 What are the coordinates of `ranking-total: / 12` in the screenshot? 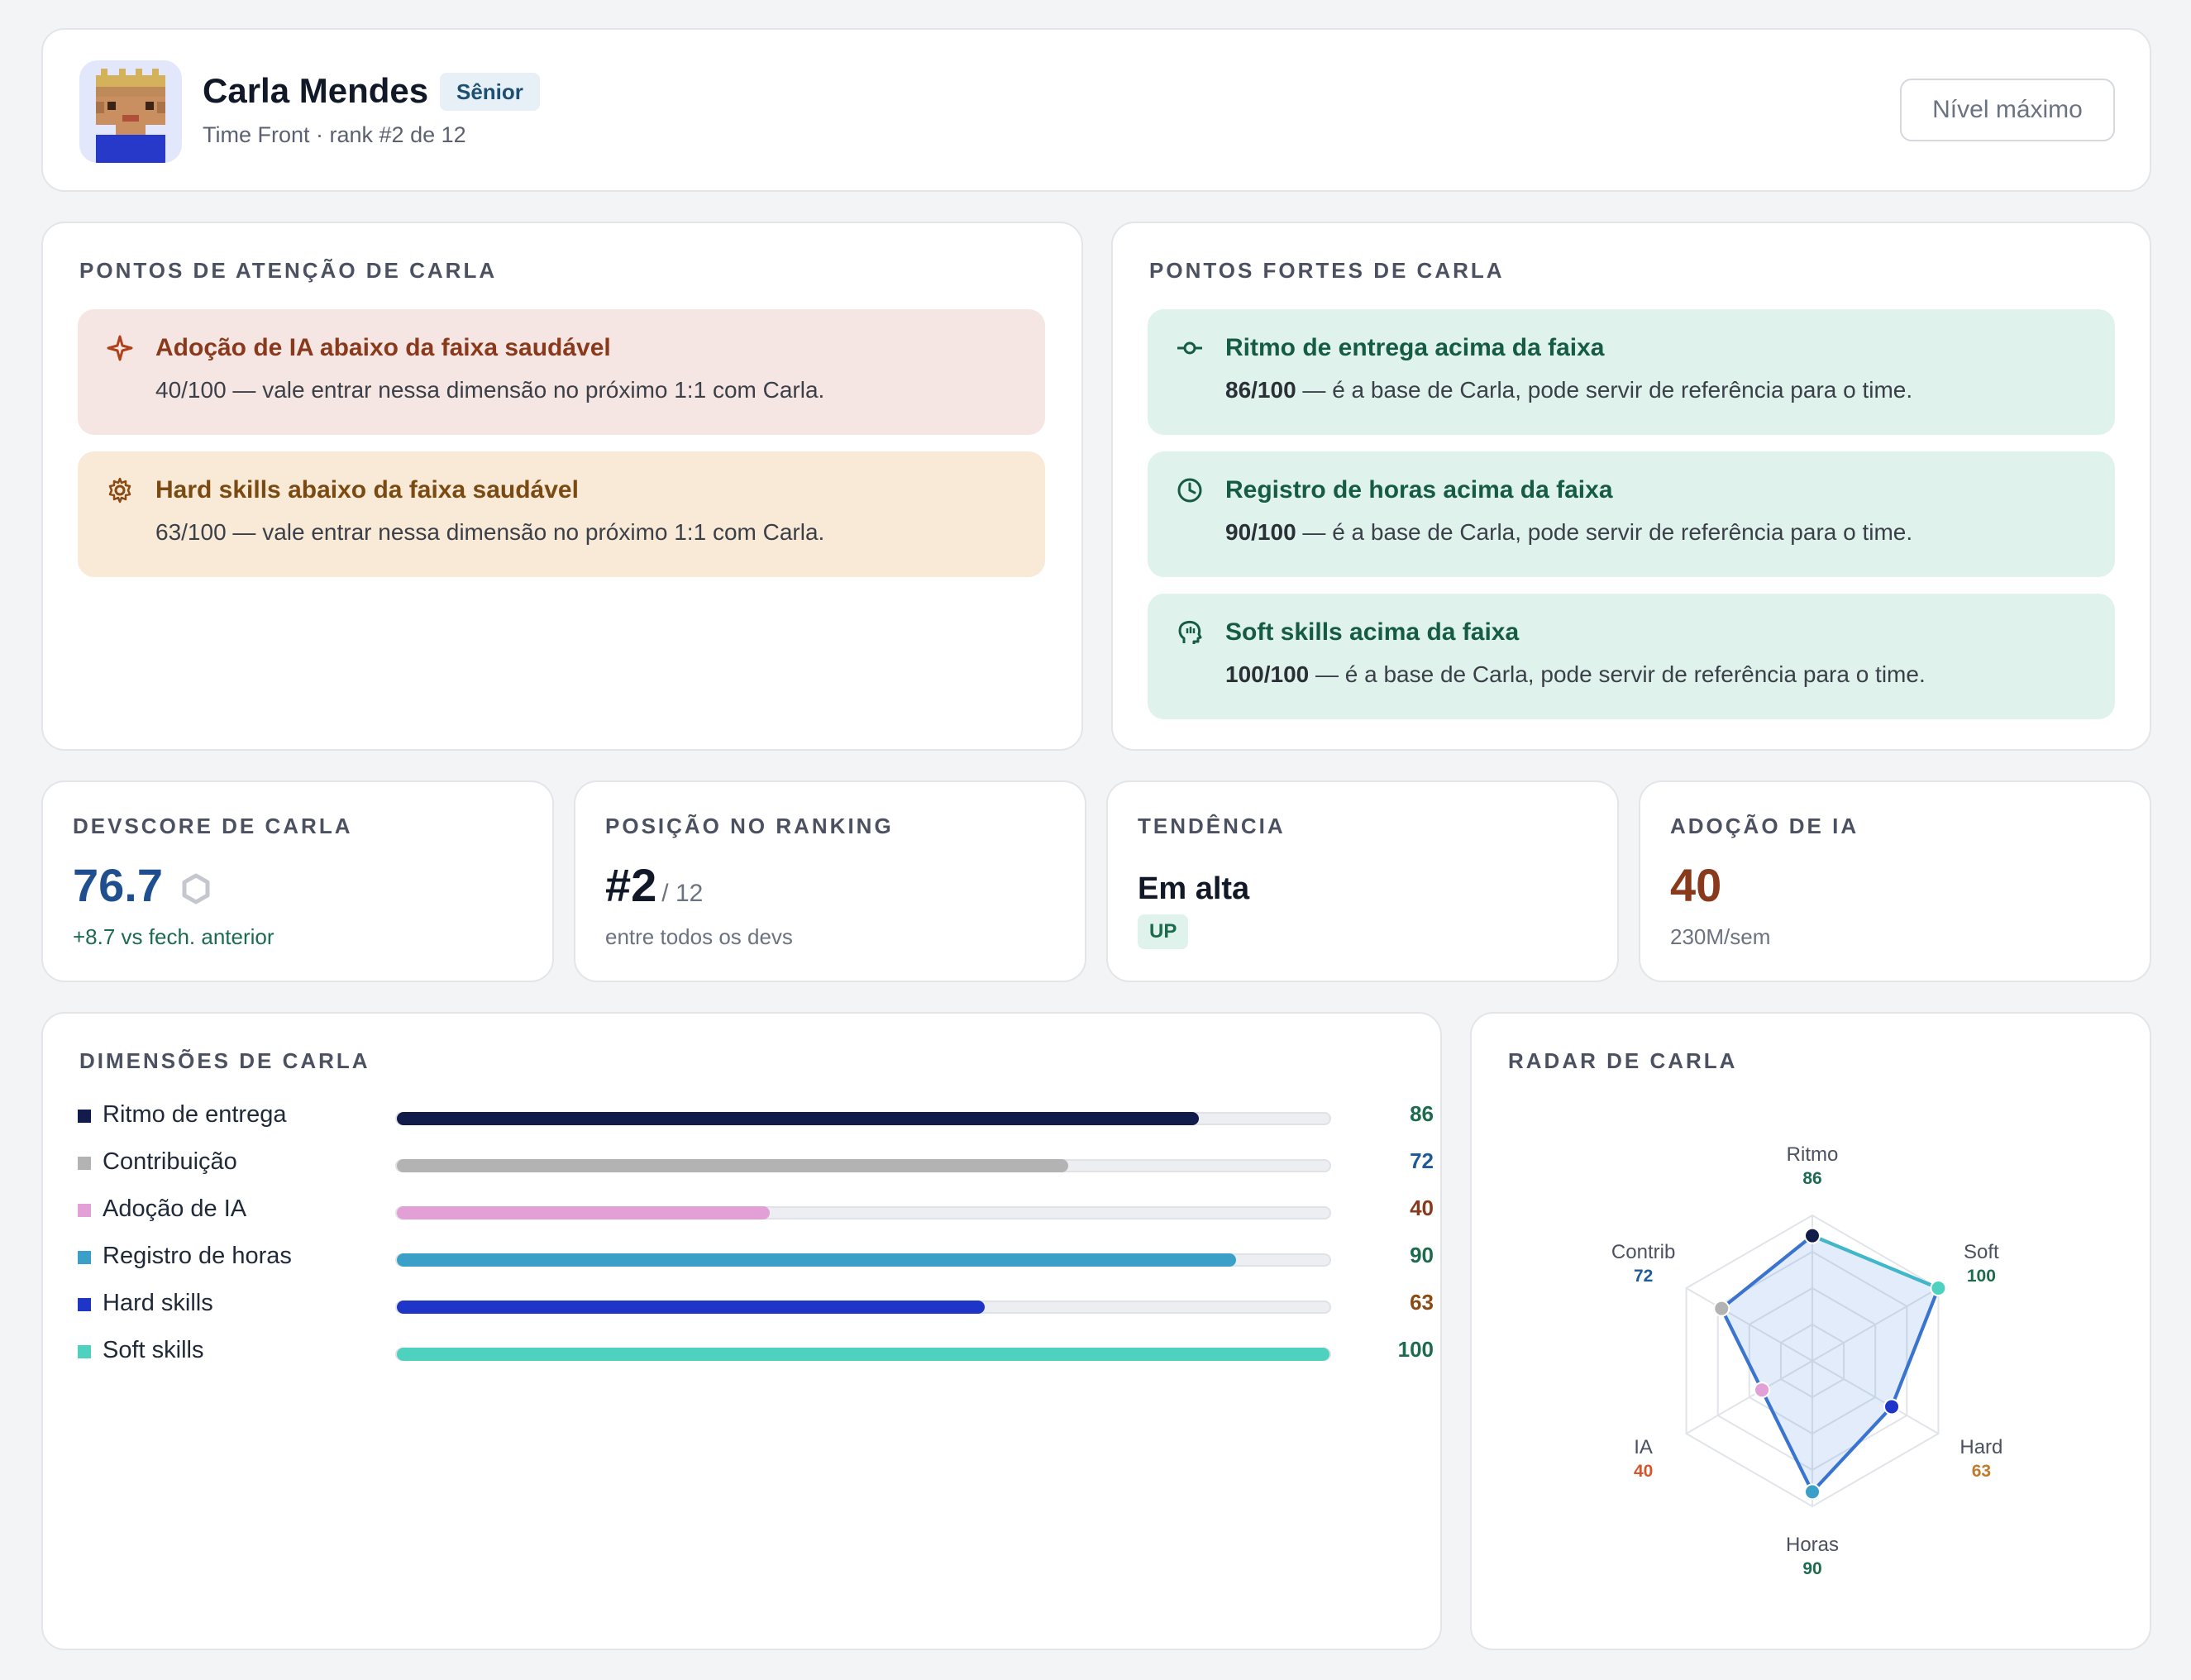 It's located at (682, 893).